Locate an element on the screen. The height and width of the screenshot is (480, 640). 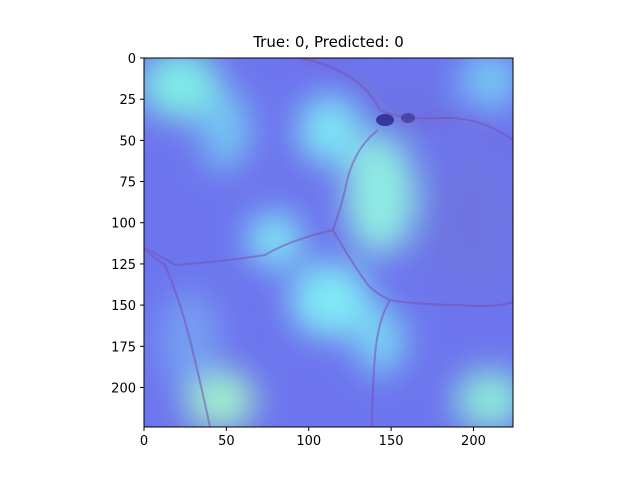
y-tick-label: 50 is located at coordinates (127, 141).